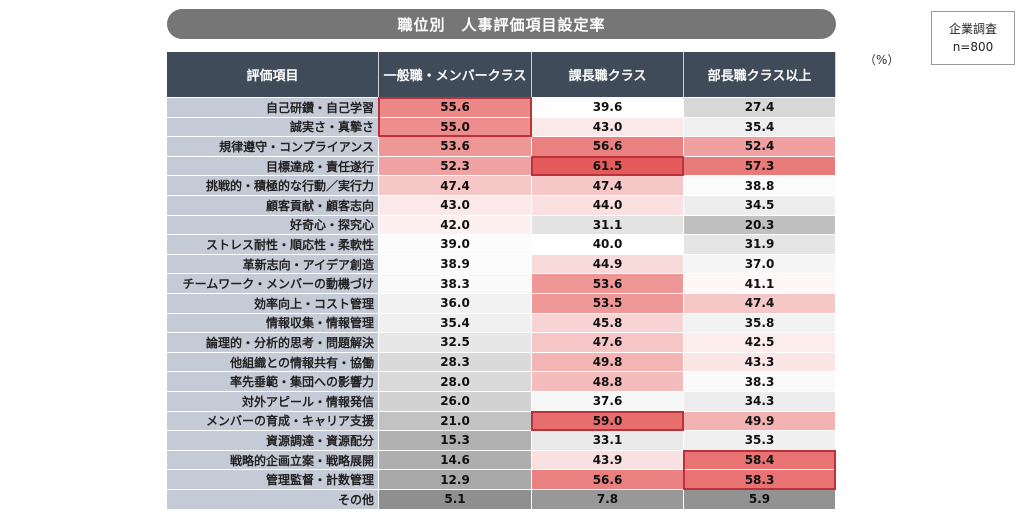 This screenshot has width=1024, height=515. Describe the element at coordinates (608, 206) in the screenshot. I see `value-cell: 44.0` at that location.